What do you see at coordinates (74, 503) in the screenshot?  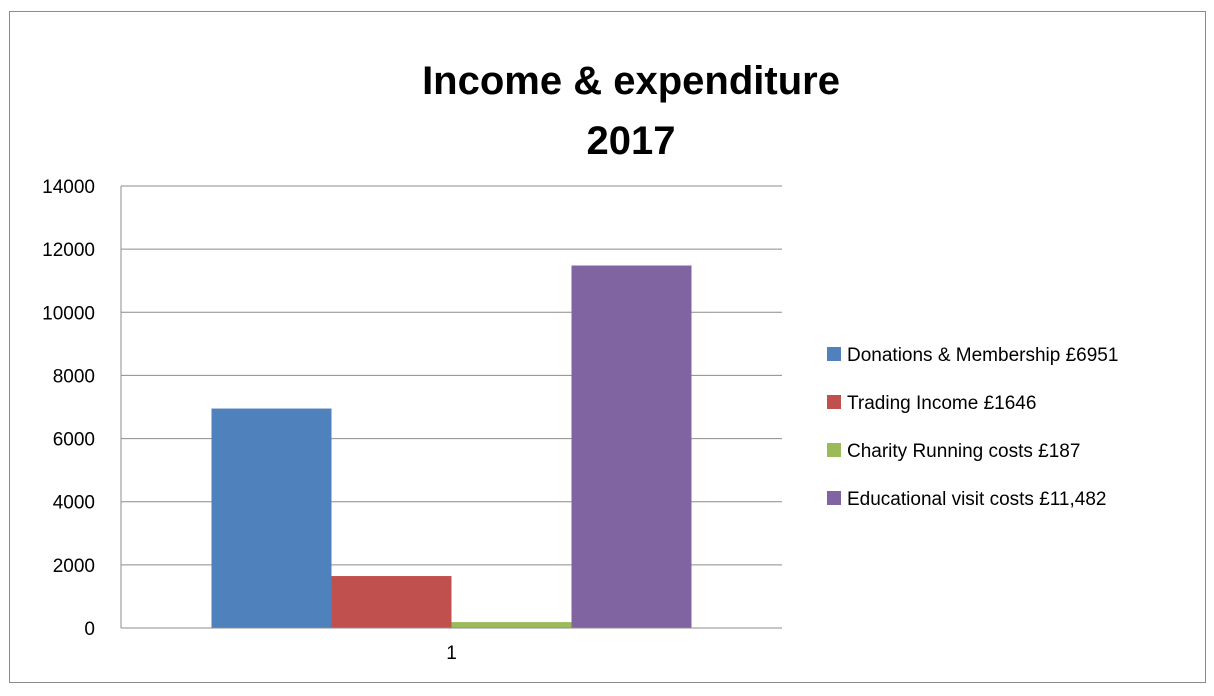 I see `y-tick-label: 4000` at bounding box center [74, 503].